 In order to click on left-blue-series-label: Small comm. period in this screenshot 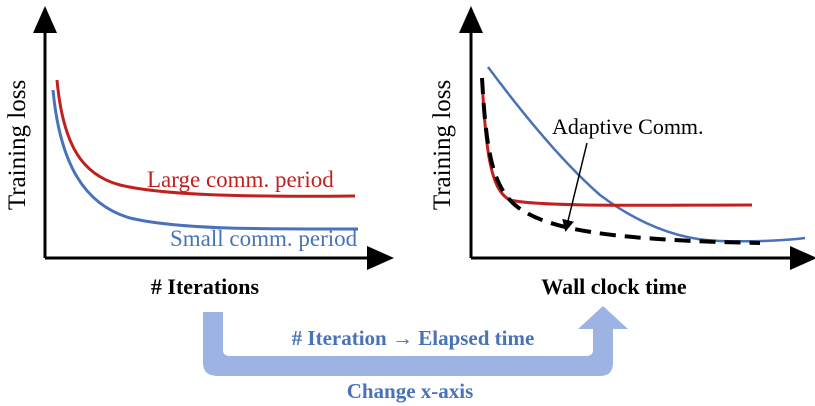, I will do `click(264, 238)`.